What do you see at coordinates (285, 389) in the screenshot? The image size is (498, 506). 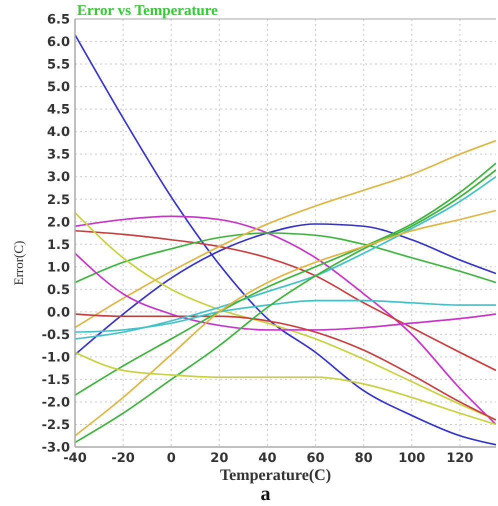 I see `line-series` at bounding box center [285, 389].